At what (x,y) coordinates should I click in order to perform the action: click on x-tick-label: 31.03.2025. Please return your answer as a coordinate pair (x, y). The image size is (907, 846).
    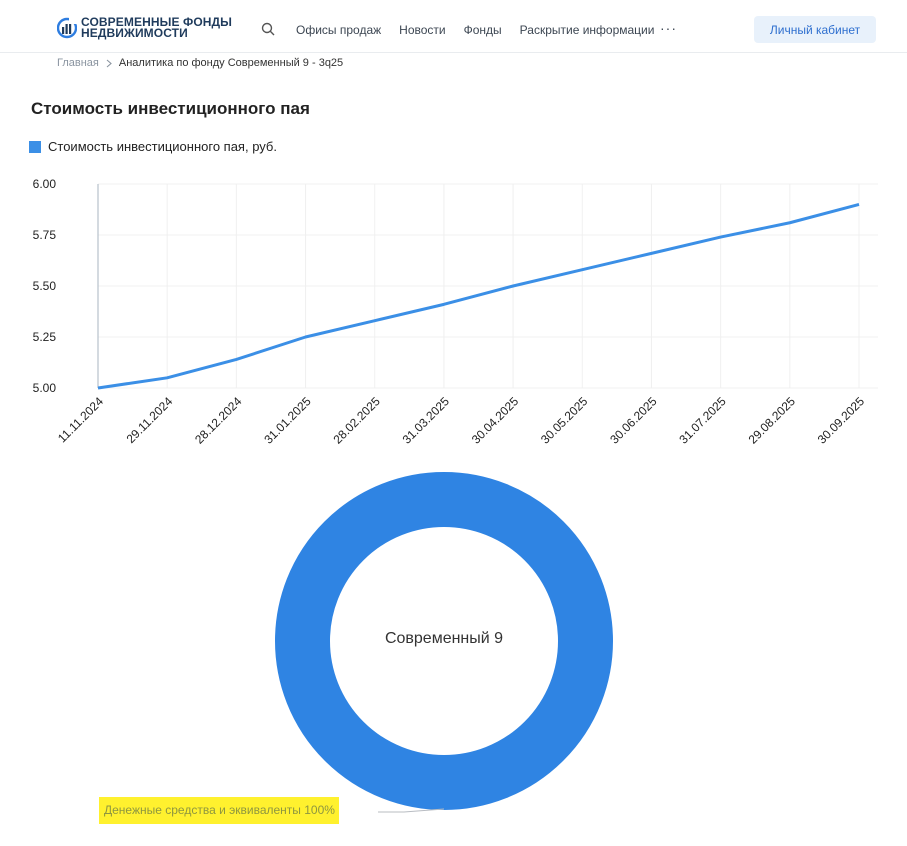
    Looking at the image, I should click on (426, 420).